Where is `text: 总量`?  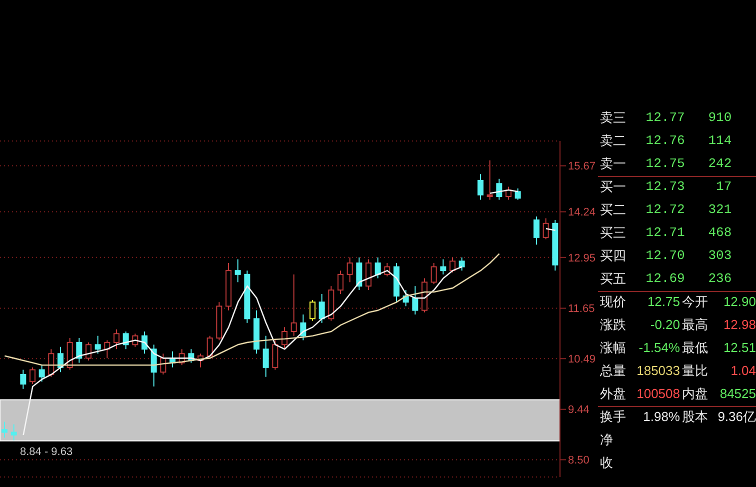 text: 总量 is located at coordinates (613, 371).